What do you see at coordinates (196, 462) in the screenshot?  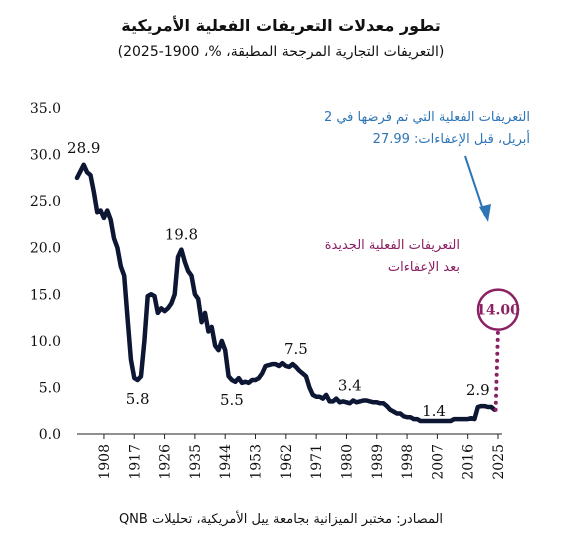 I see `x-tick-label: 1935` at bounding box center [196, 462].